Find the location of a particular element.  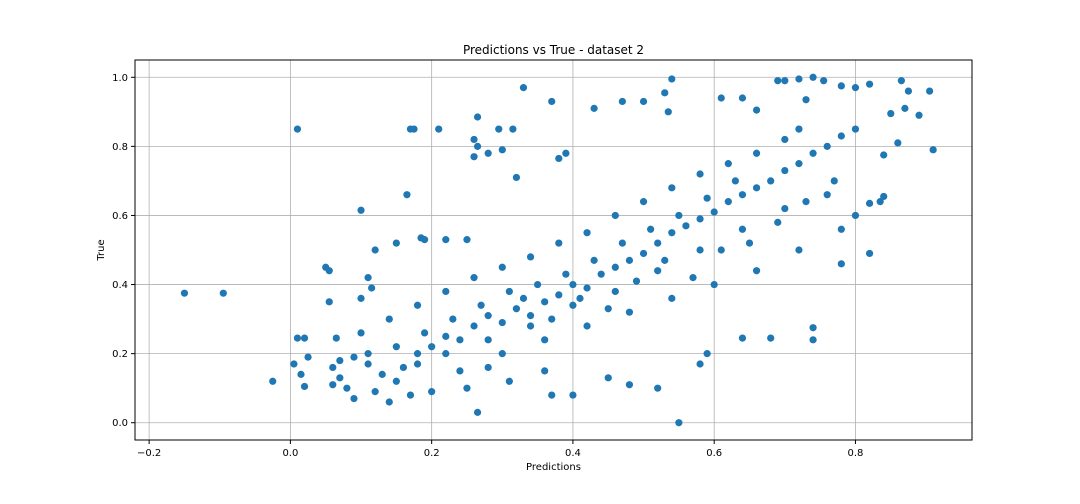

x-tick-label: −0.2 is located at coordinates (149, 453).